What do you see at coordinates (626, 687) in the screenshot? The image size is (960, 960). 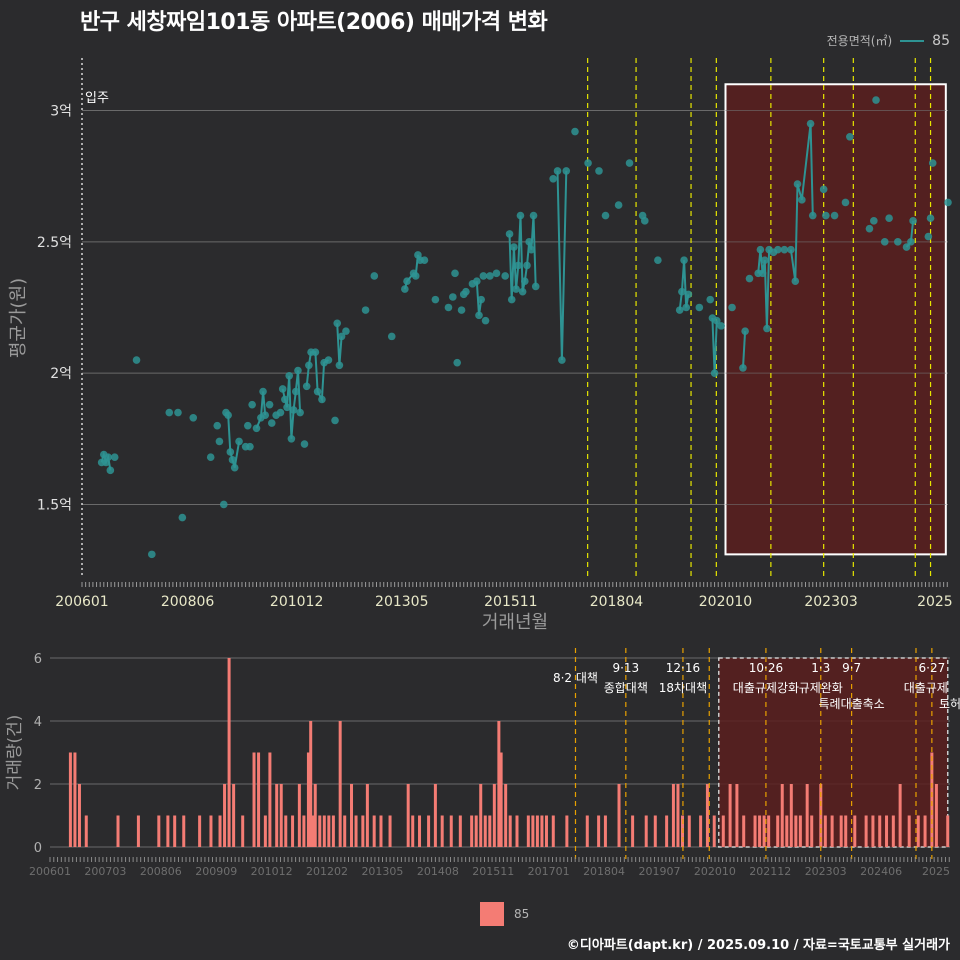 I see `event-label: 종합대책` at bounding box center [626, 687].